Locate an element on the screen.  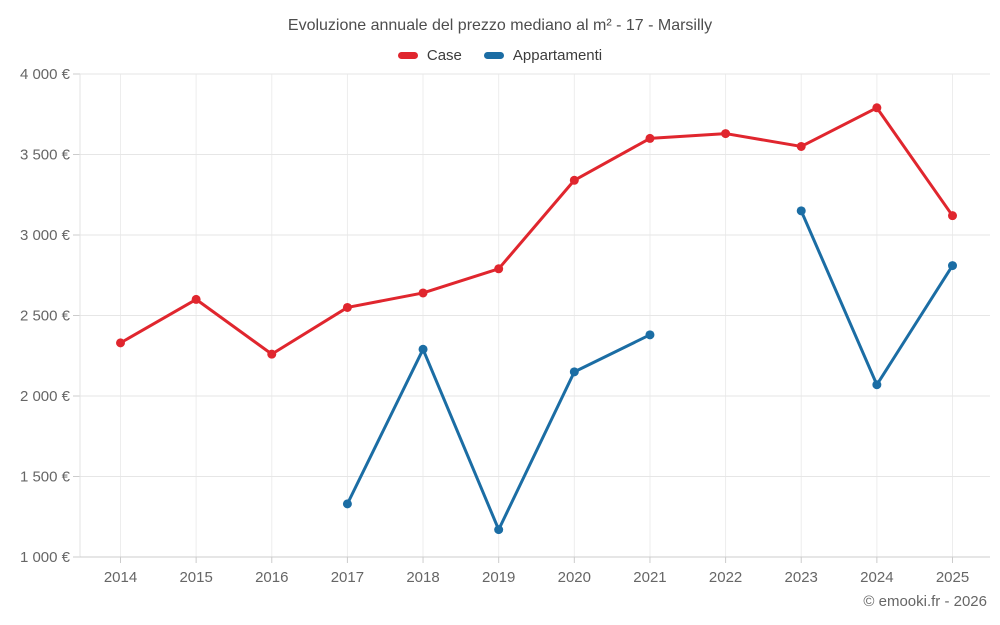
x-tick-label: 2020 is located at coordinates (574, 577).